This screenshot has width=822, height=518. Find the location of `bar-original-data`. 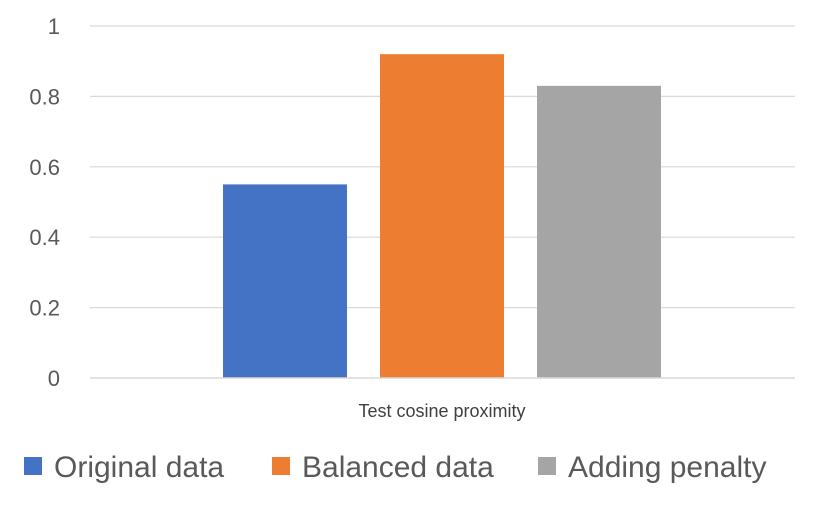

bar-original-data is located at coordinates (285, 281).